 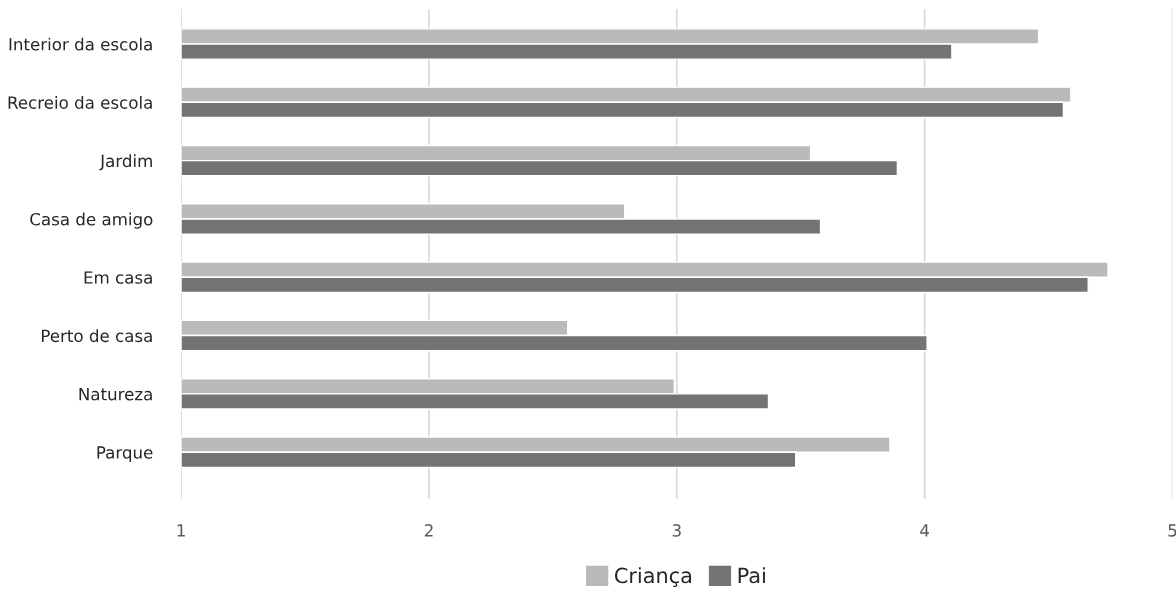 What do you see at coordinates (125, 162) in the screenshot?
I see `y-tick-label: Jardim` at bounding box center [125, 162].